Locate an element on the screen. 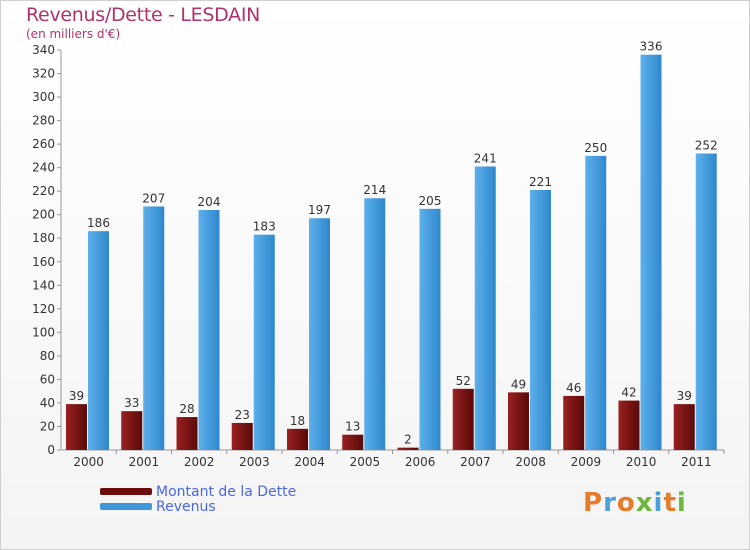  logo-letter: r is located at coordinates (610, 503).